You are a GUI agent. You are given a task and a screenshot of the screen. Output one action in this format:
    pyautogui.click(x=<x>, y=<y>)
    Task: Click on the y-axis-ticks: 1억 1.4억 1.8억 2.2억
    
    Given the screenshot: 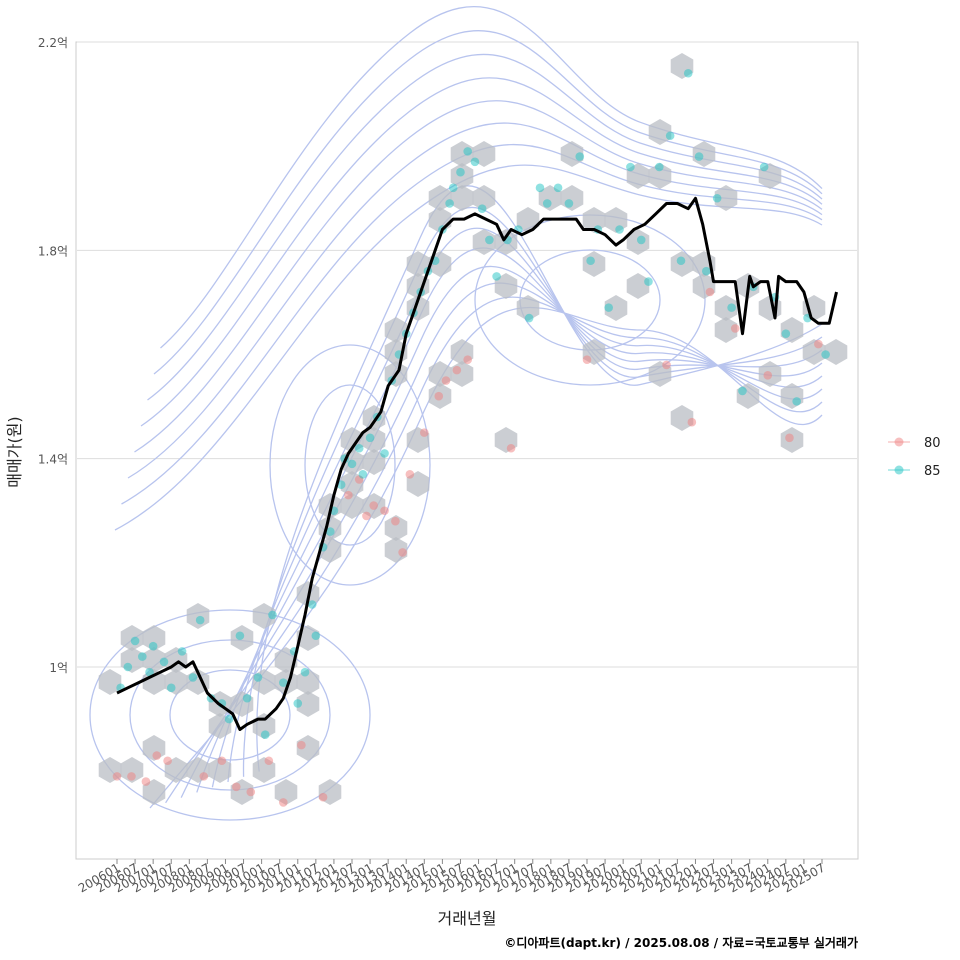 What is the action you would take?
    pyautogui.click(x=53, y=355)
    